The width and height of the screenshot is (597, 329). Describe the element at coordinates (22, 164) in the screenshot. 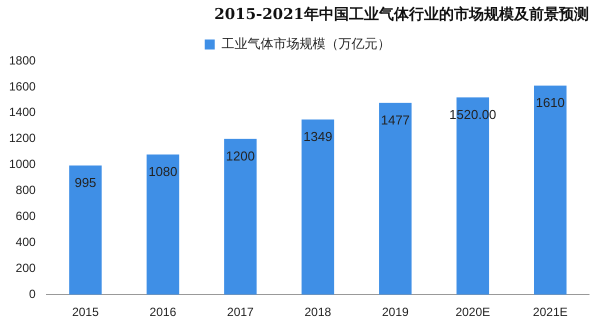

I see `y-tick-label: 1000` at that location.